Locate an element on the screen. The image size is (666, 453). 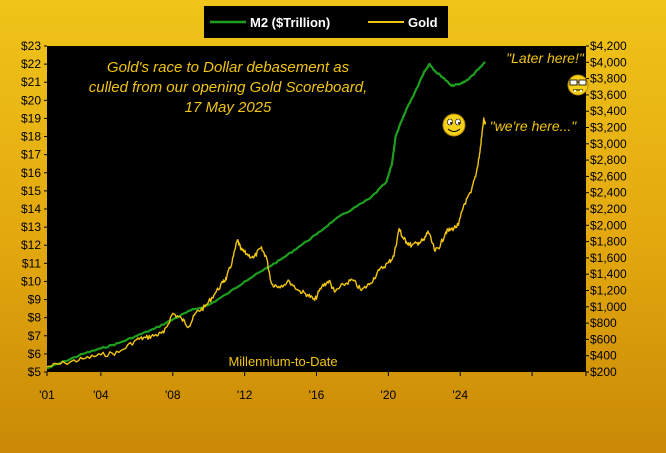
right-tick-label: $3,800 is located at coordinates (608, 79).